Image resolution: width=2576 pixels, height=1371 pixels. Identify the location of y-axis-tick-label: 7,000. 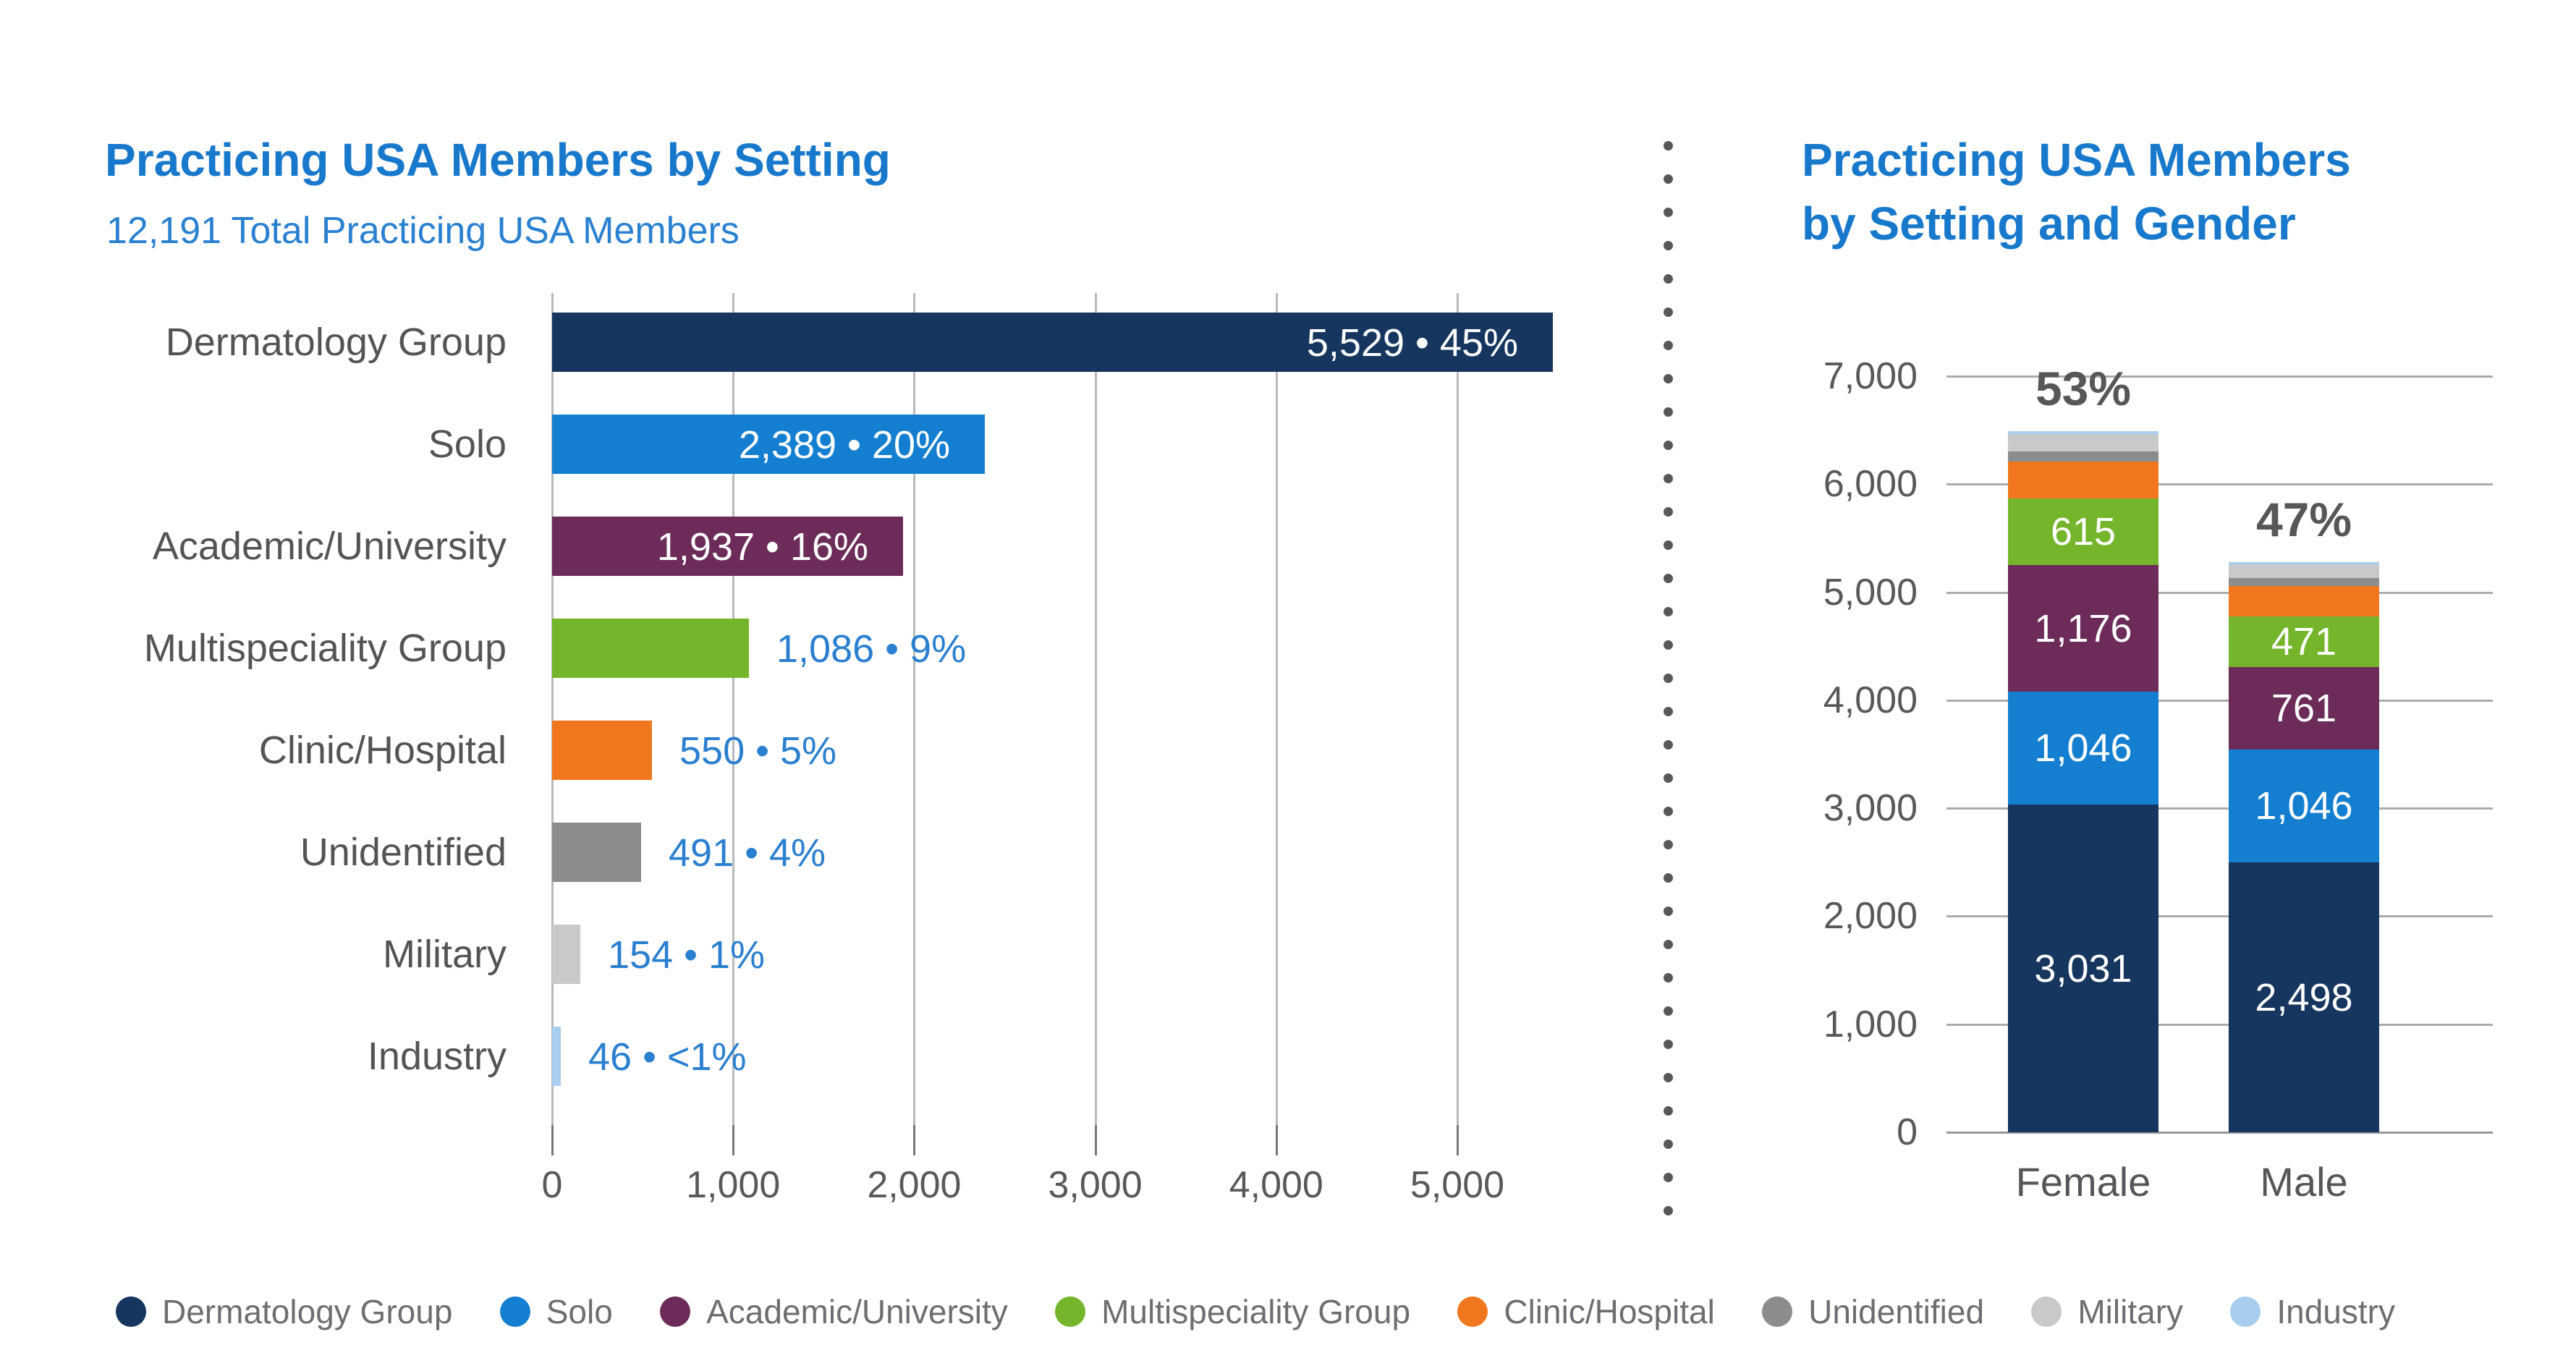
(1870, 376).